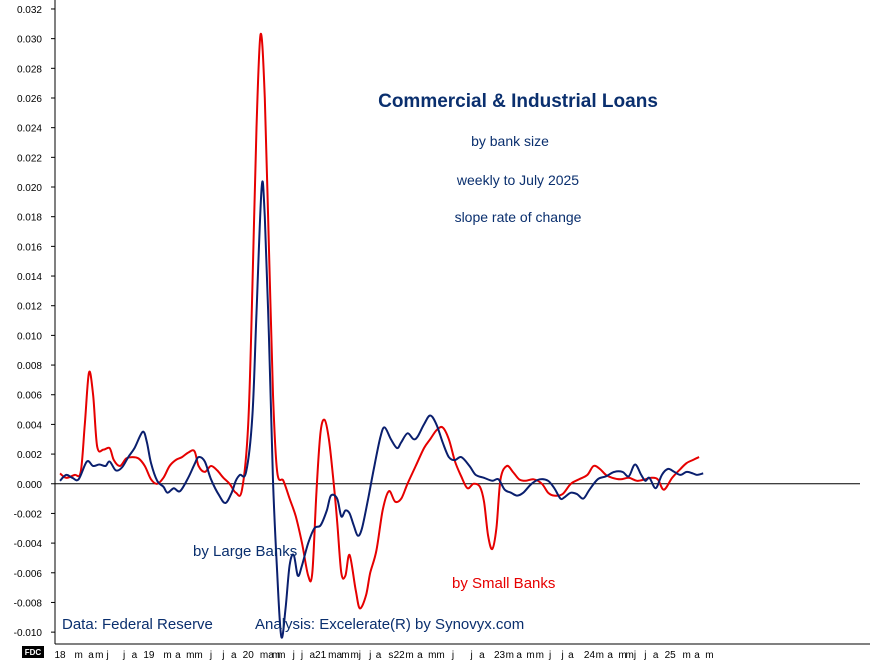 The image size is (870, 668). What do you see at coordinates (29, 247) in the screenshot?
I see `y-tick-label: 0.016` at bounding box center [29, 247].